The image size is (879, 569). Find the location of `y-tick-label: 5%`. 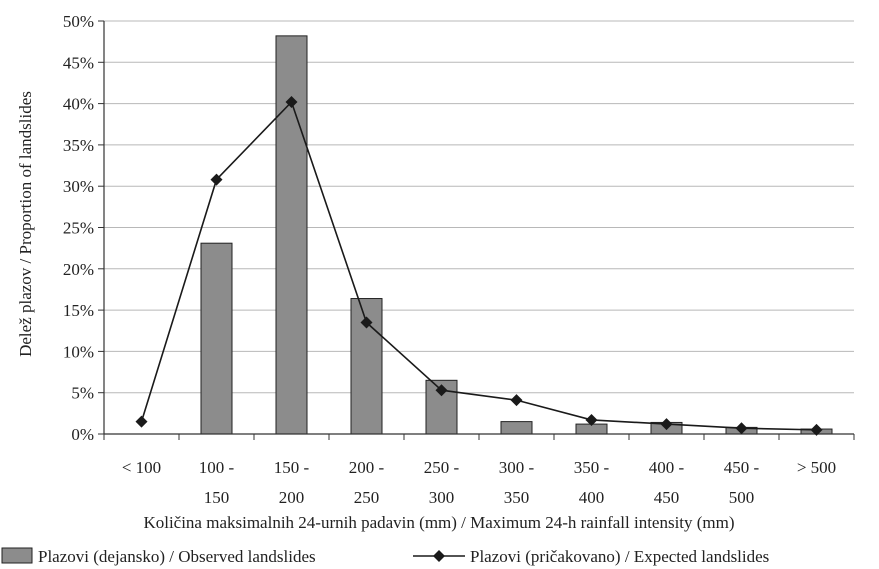

y-tick-label: 5% is located at coordinates (82, 393).